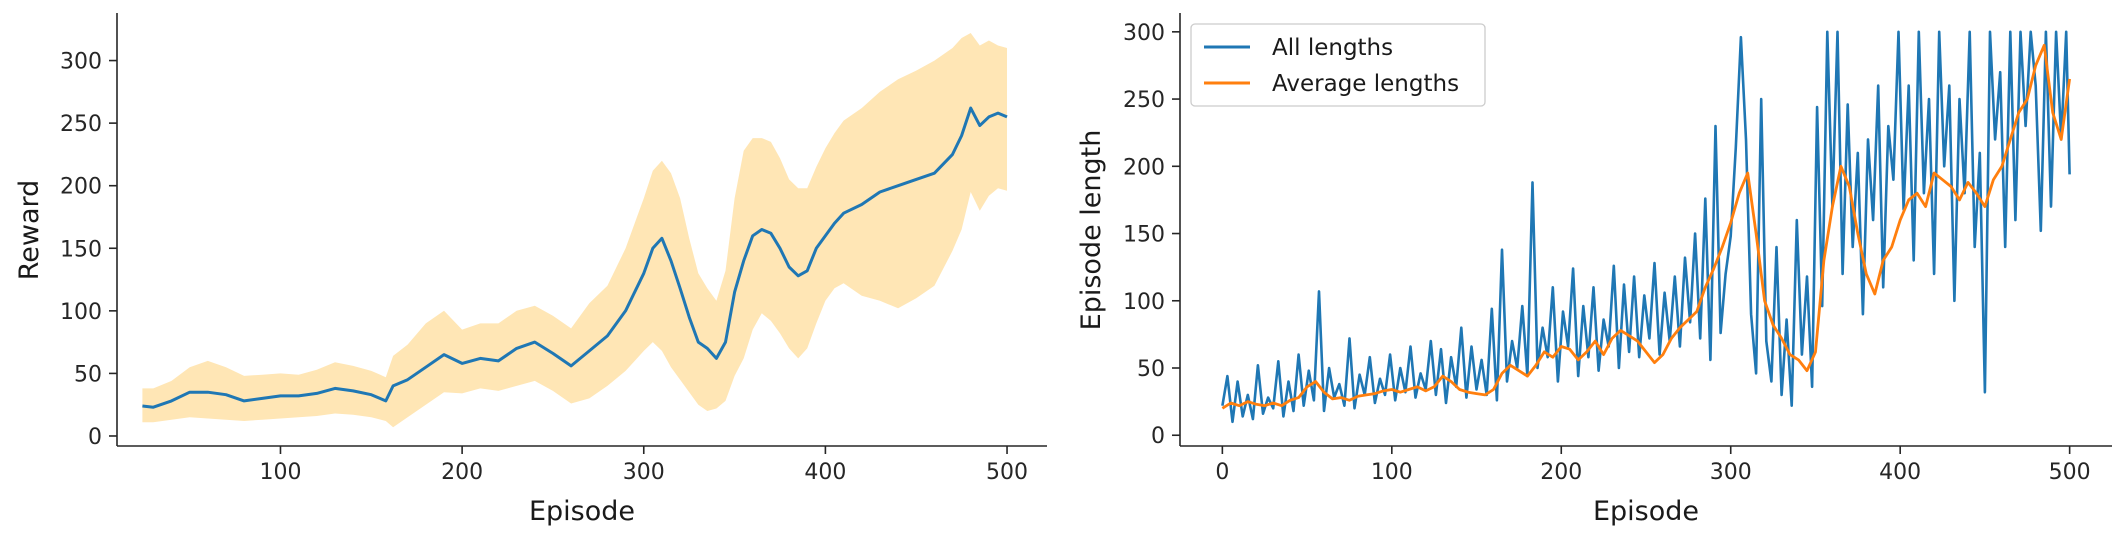 This screenshot has width=2123, height=539. I want to click on legend-label-all-lengths: All lengths, so click(1332, 48).